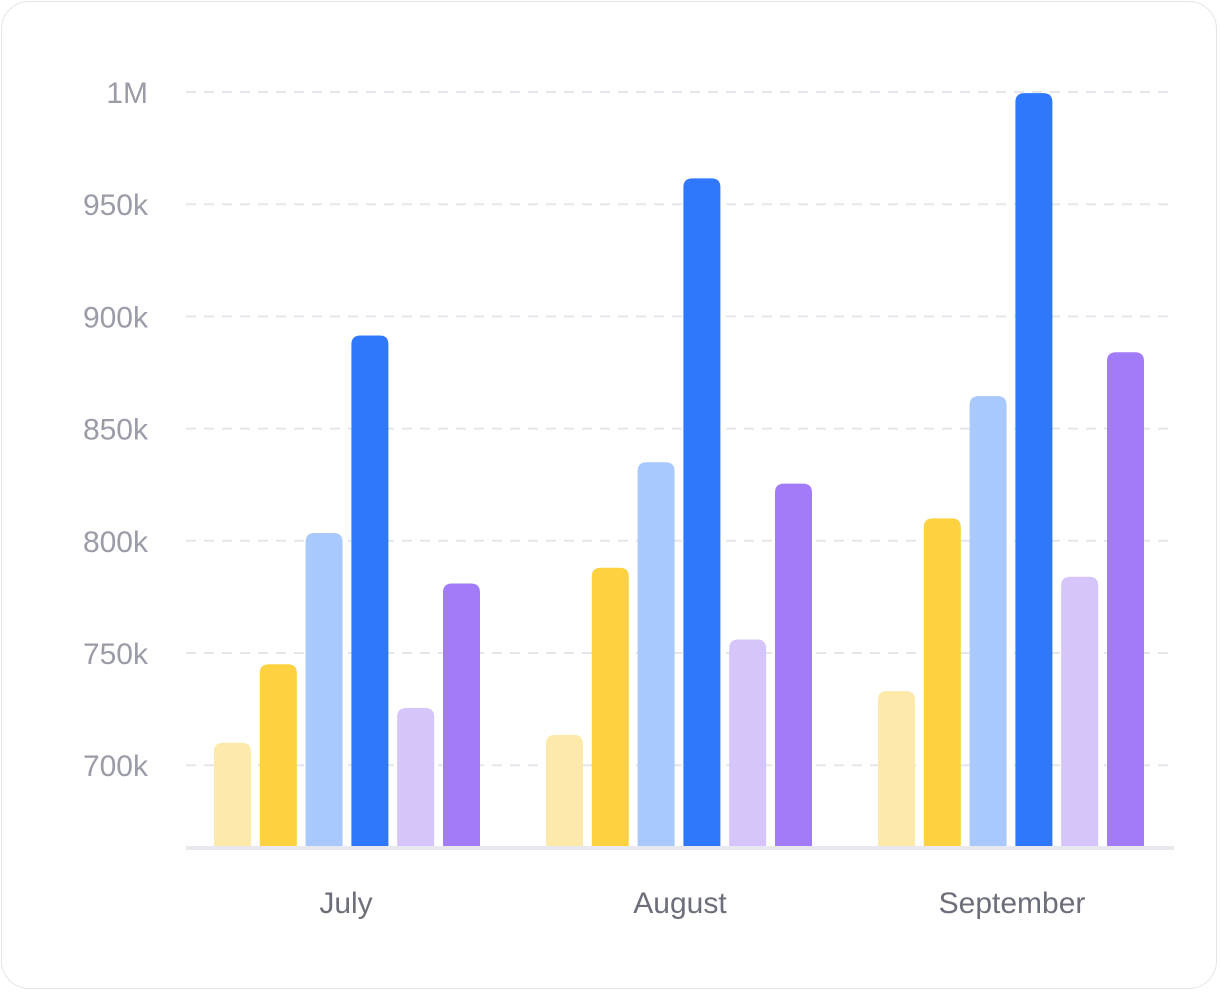 Image resolution: width=1220 pixels, height=992 pixels. I want to click on y-tick-label: 750k, so click(116, 654).